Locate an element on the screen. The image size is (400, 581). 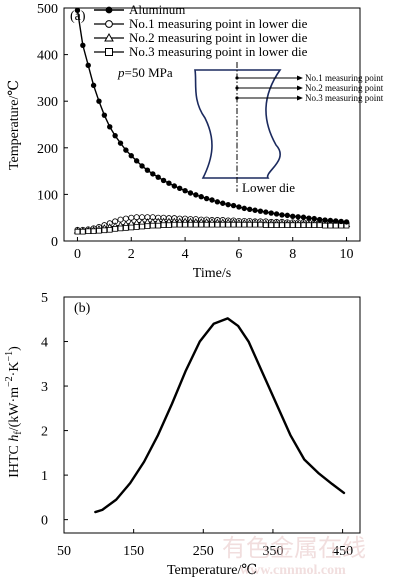
panel-a-y-axis-title: Temperature/℃ is located at coordinates (14, 125).